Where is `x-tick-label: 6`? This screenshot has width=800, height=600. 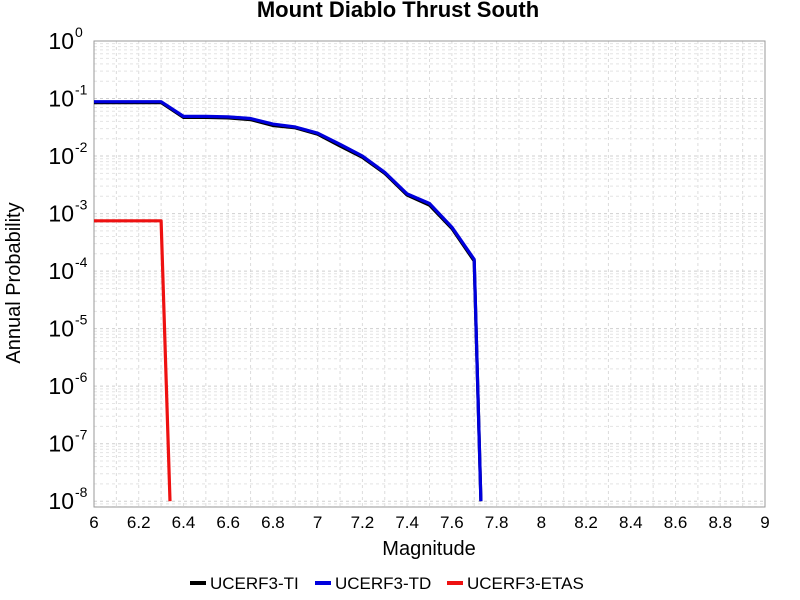
x-tick-label: 6 is located at coordinates (93, 522).